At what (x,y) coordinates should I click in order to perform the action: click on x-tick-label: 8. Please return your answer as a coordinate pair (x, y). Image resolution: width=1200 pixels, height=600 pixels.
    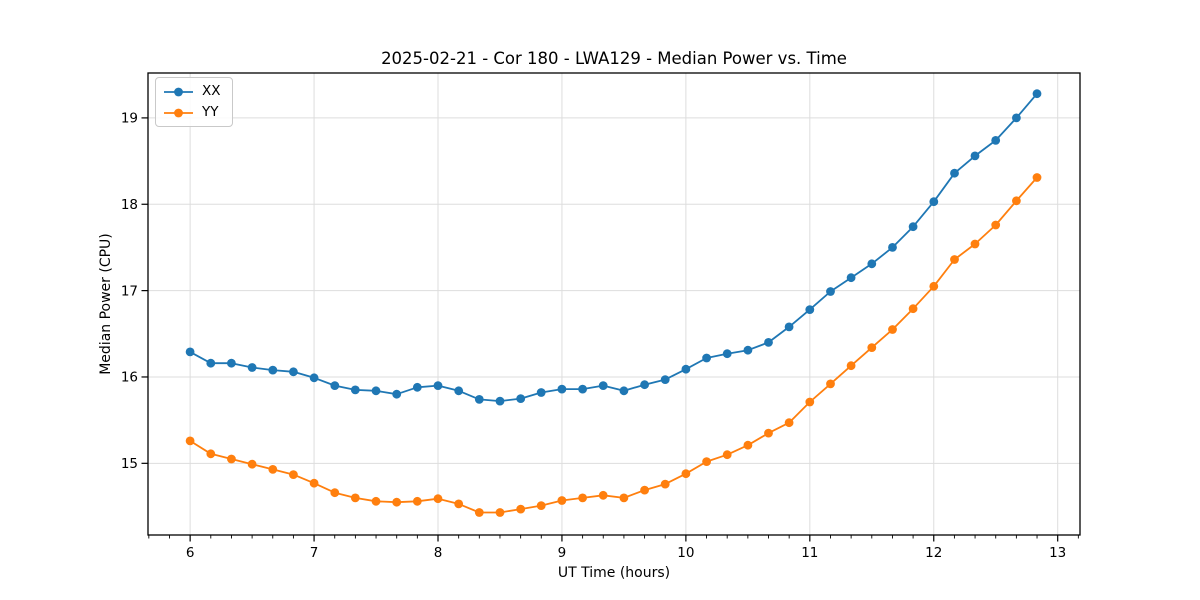
    Looking at the image, I should click on (438, 553).